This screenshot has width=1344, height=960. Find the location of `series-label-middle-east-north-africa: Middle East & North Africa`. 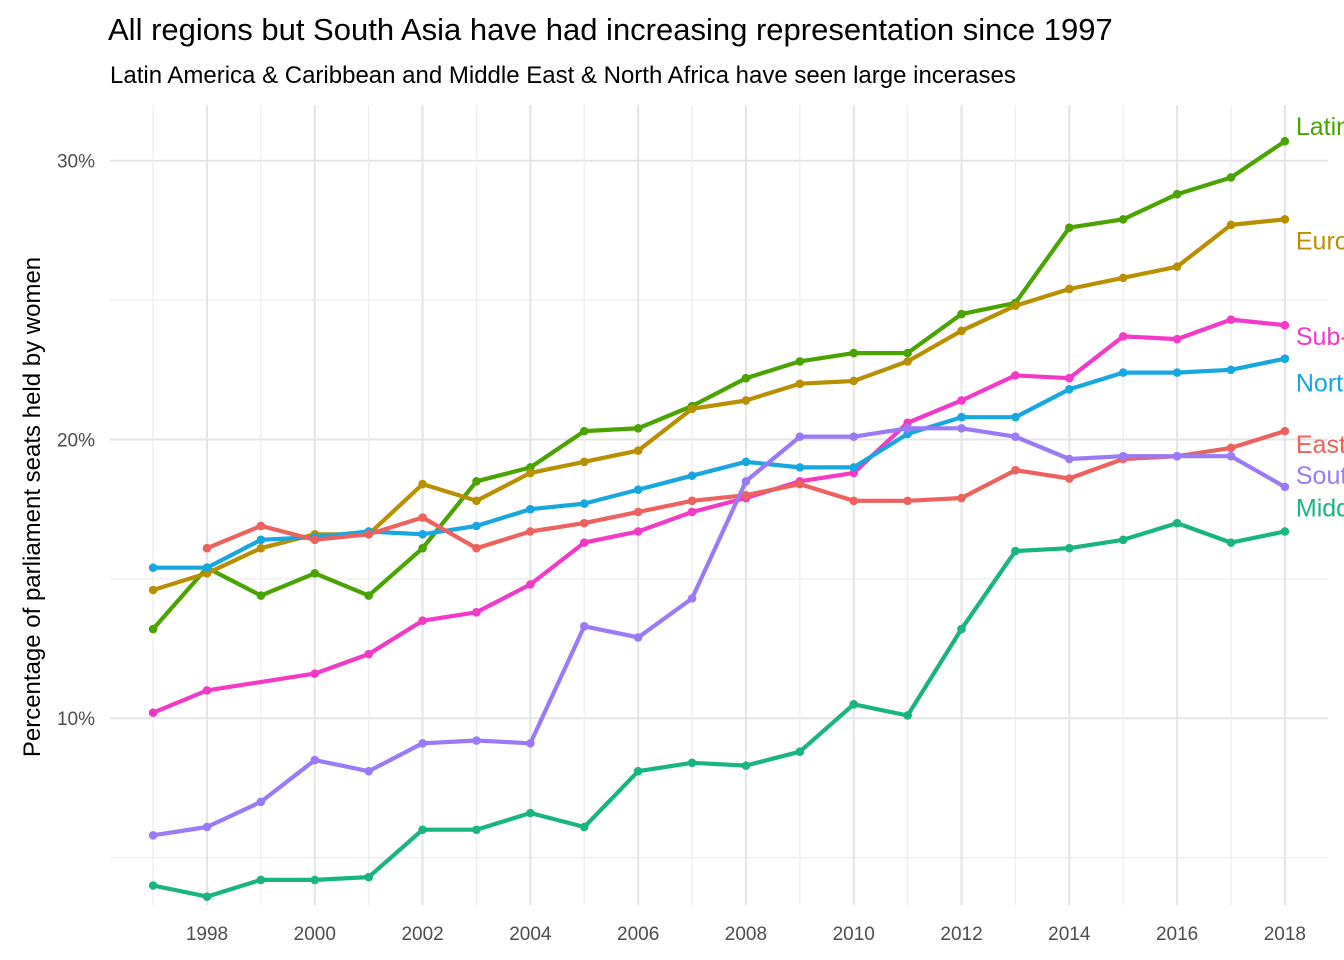

series-label-middle-east-north-africa: Middle East & North Africa is located at coordinates (1320, 508).